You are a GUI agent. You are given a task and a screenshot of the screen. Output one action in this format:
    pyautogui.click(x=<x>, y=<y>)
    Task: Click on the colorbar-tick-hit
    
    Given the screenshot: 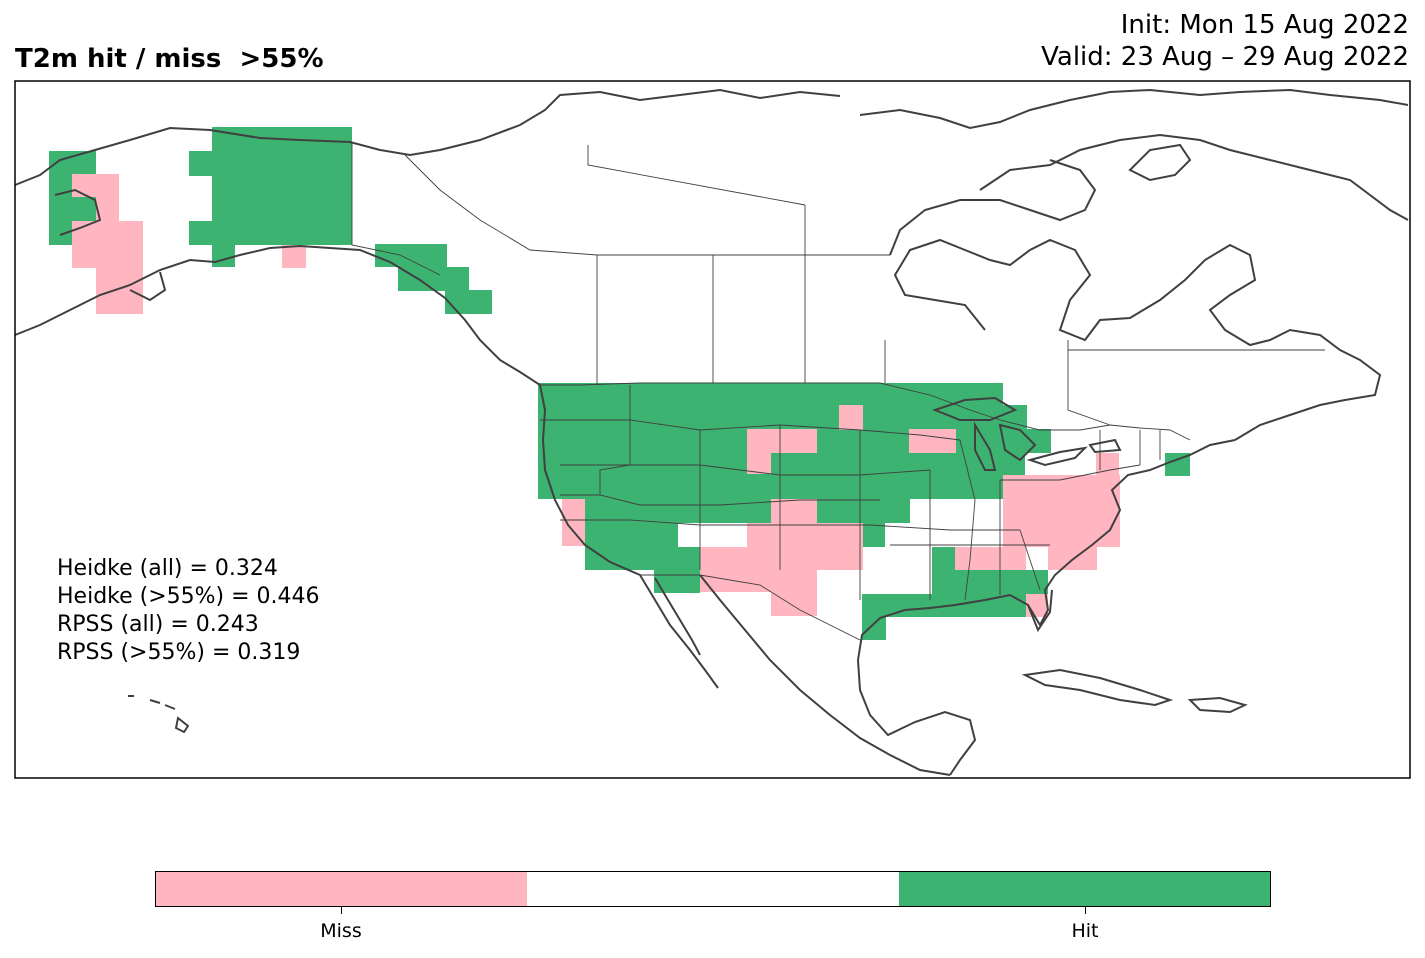 What is the action you would take?
    pyautogui.click(x=1085, y=910)
    